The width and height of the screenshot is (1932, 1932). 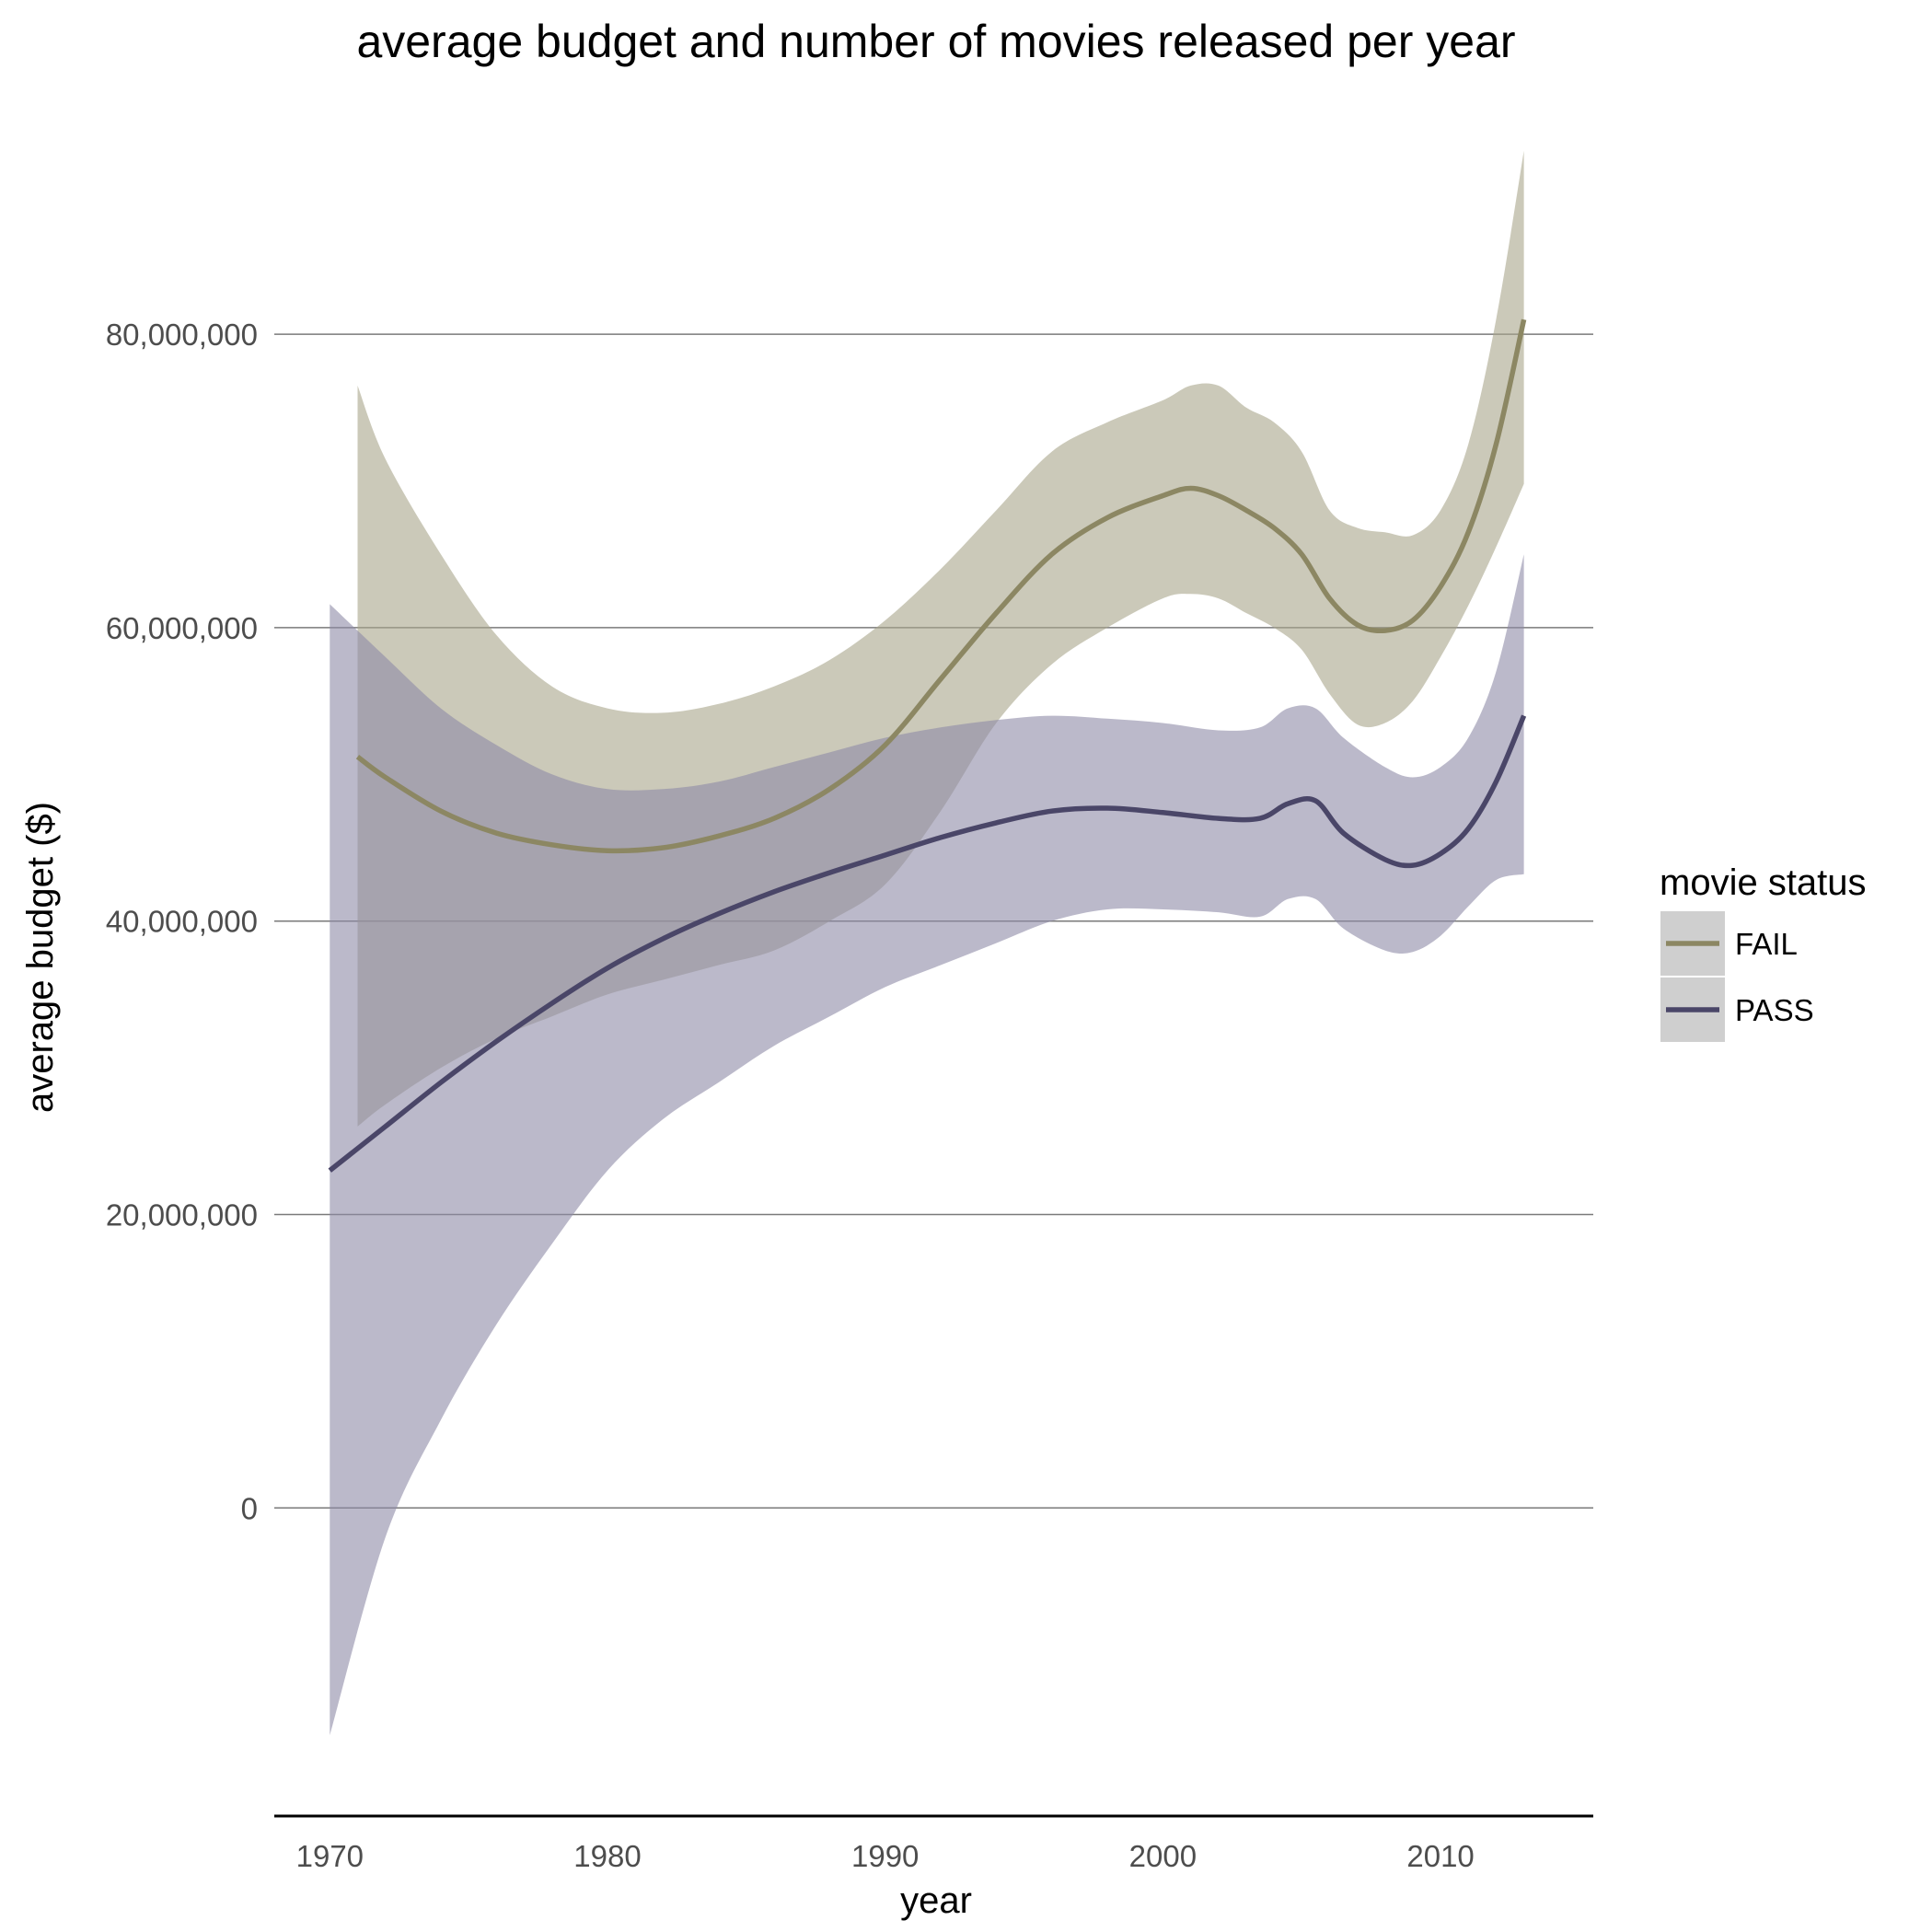 I want to click on legend: movie status FAIL PASS, so click(x=1764, y=952).